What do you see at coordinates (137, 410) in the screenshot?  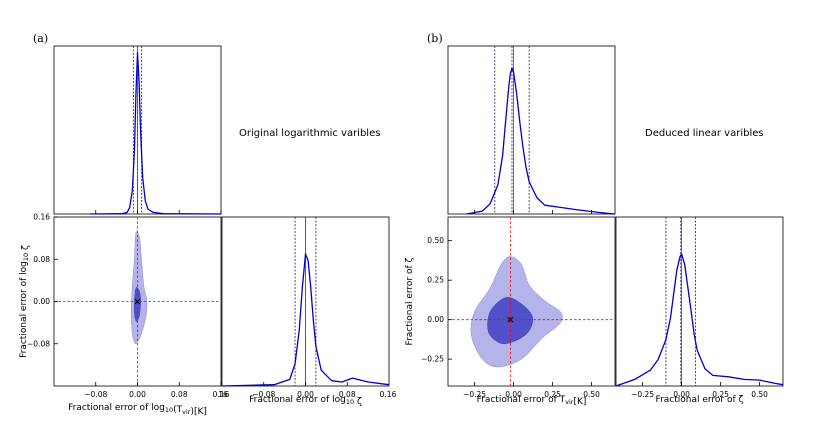 I see `a-bottom-left-xlabel: Fractional error of log10(Tvir)[K]` at bounding box center [137, 410].